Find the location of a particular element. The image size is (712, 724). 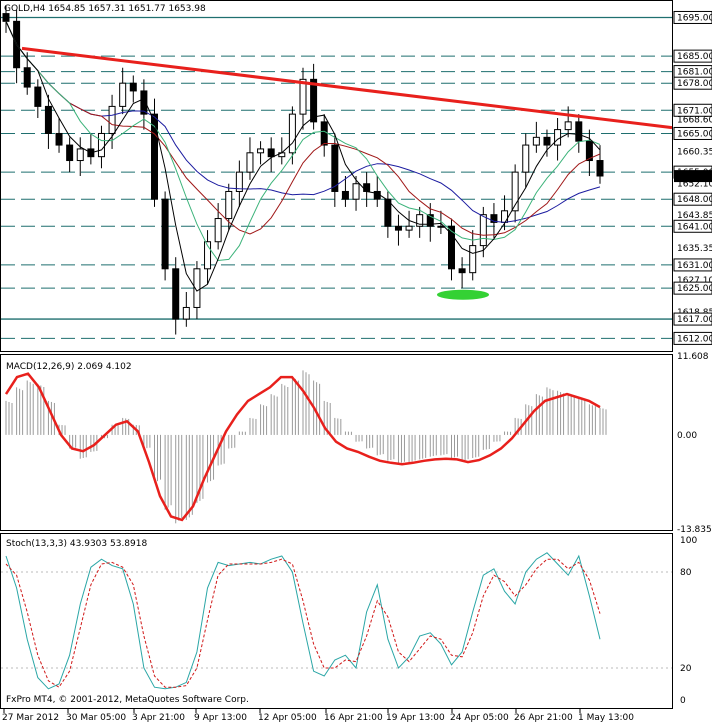

price-axis-label: 1665.00 is located at coordinates (694, 134).